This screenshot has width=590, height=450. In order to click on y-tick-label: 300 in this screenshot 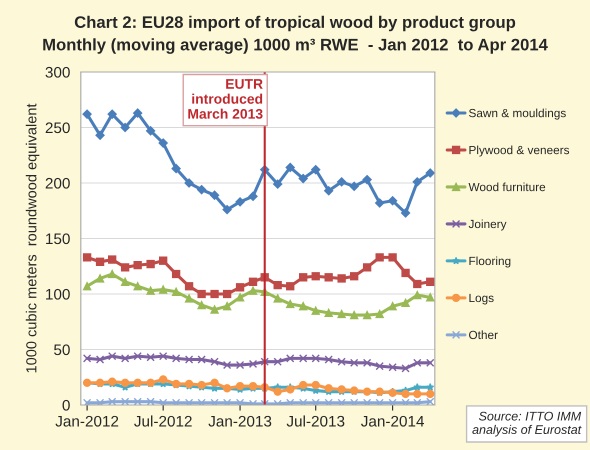, I will do `click(58, 72)`.